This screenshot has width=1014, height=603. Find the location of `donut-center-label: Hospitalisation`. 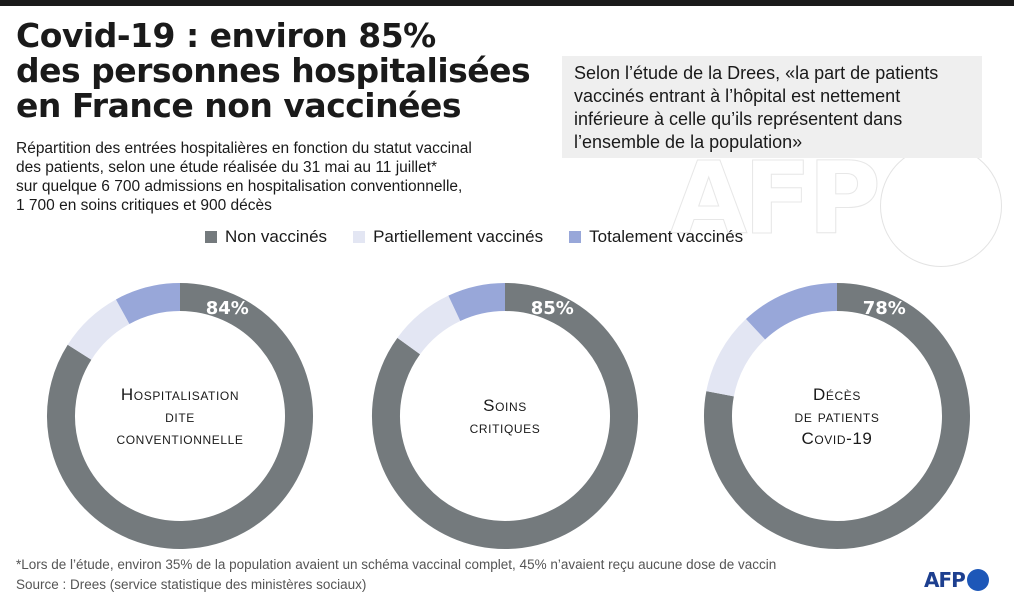

donut-center-label: Hospitalisation is located at coordinates (180, 394).